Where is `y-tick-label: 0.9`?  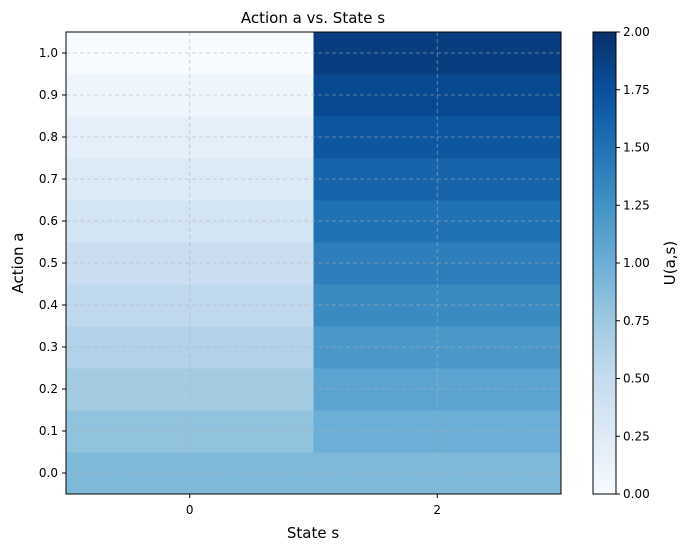
y-tick-label: 0.9 is located at coordinates (48, 95).